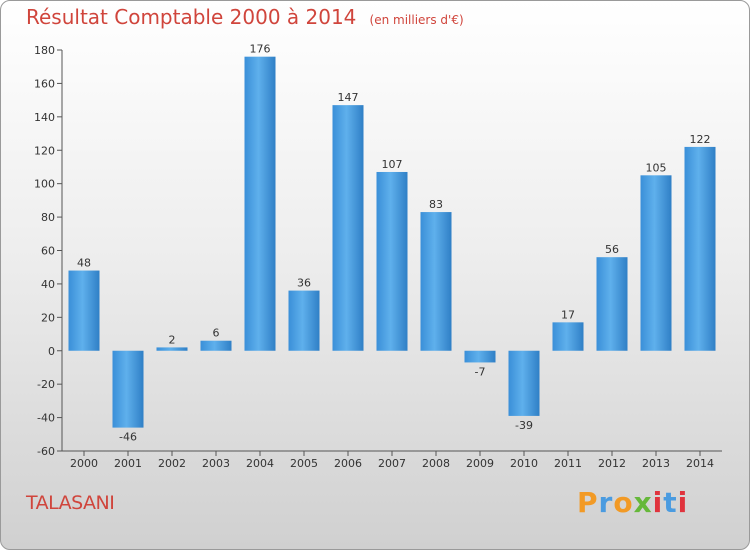 The image size is (750, 550). I want to click on logo-letter: P, so click(588, 502).